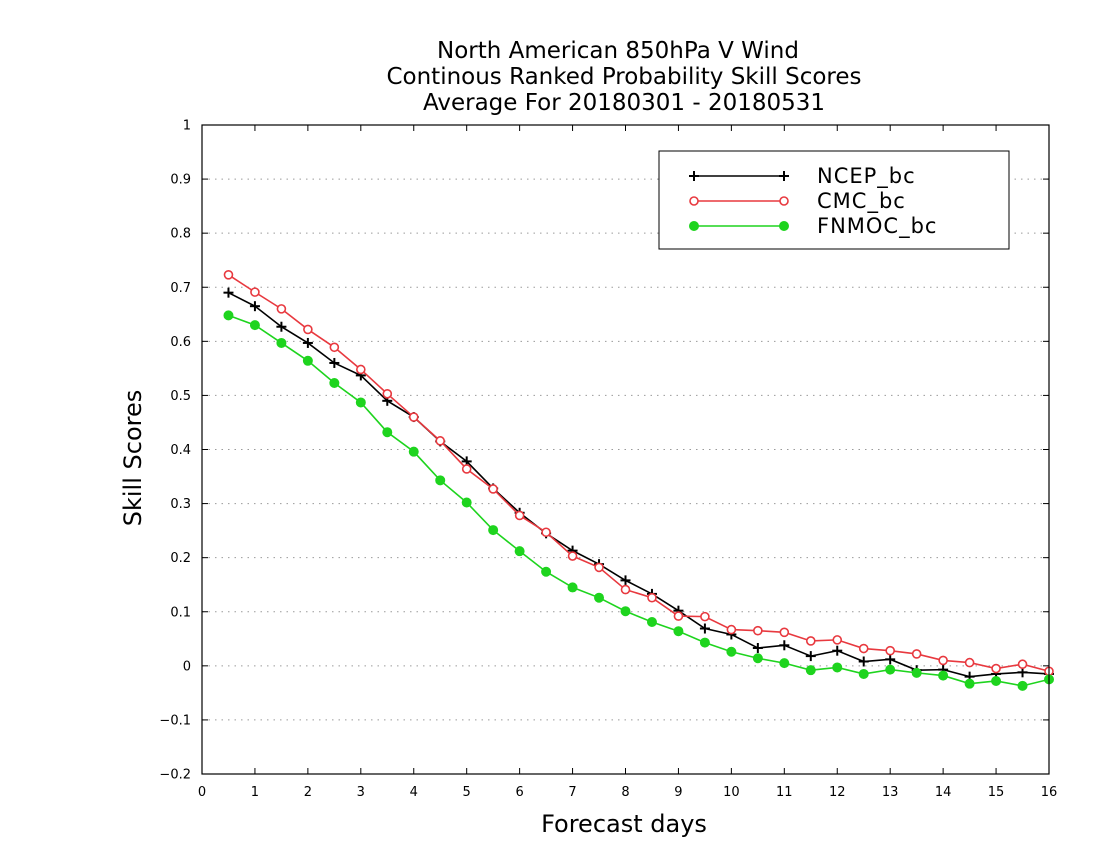  Describe the element at coordinates (866, 176) in the screenshot. I see `legend-label: NCEP_bc` at that location.